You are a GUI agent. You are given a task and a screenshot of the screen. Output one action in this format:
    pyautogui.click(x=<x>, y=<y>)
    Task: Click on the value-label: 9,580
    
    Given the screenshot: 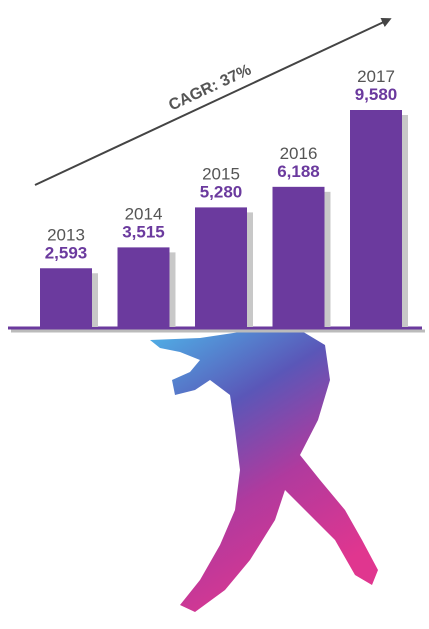 What is the action you would take?
    pyautogui.click(x=376, y=94)
    